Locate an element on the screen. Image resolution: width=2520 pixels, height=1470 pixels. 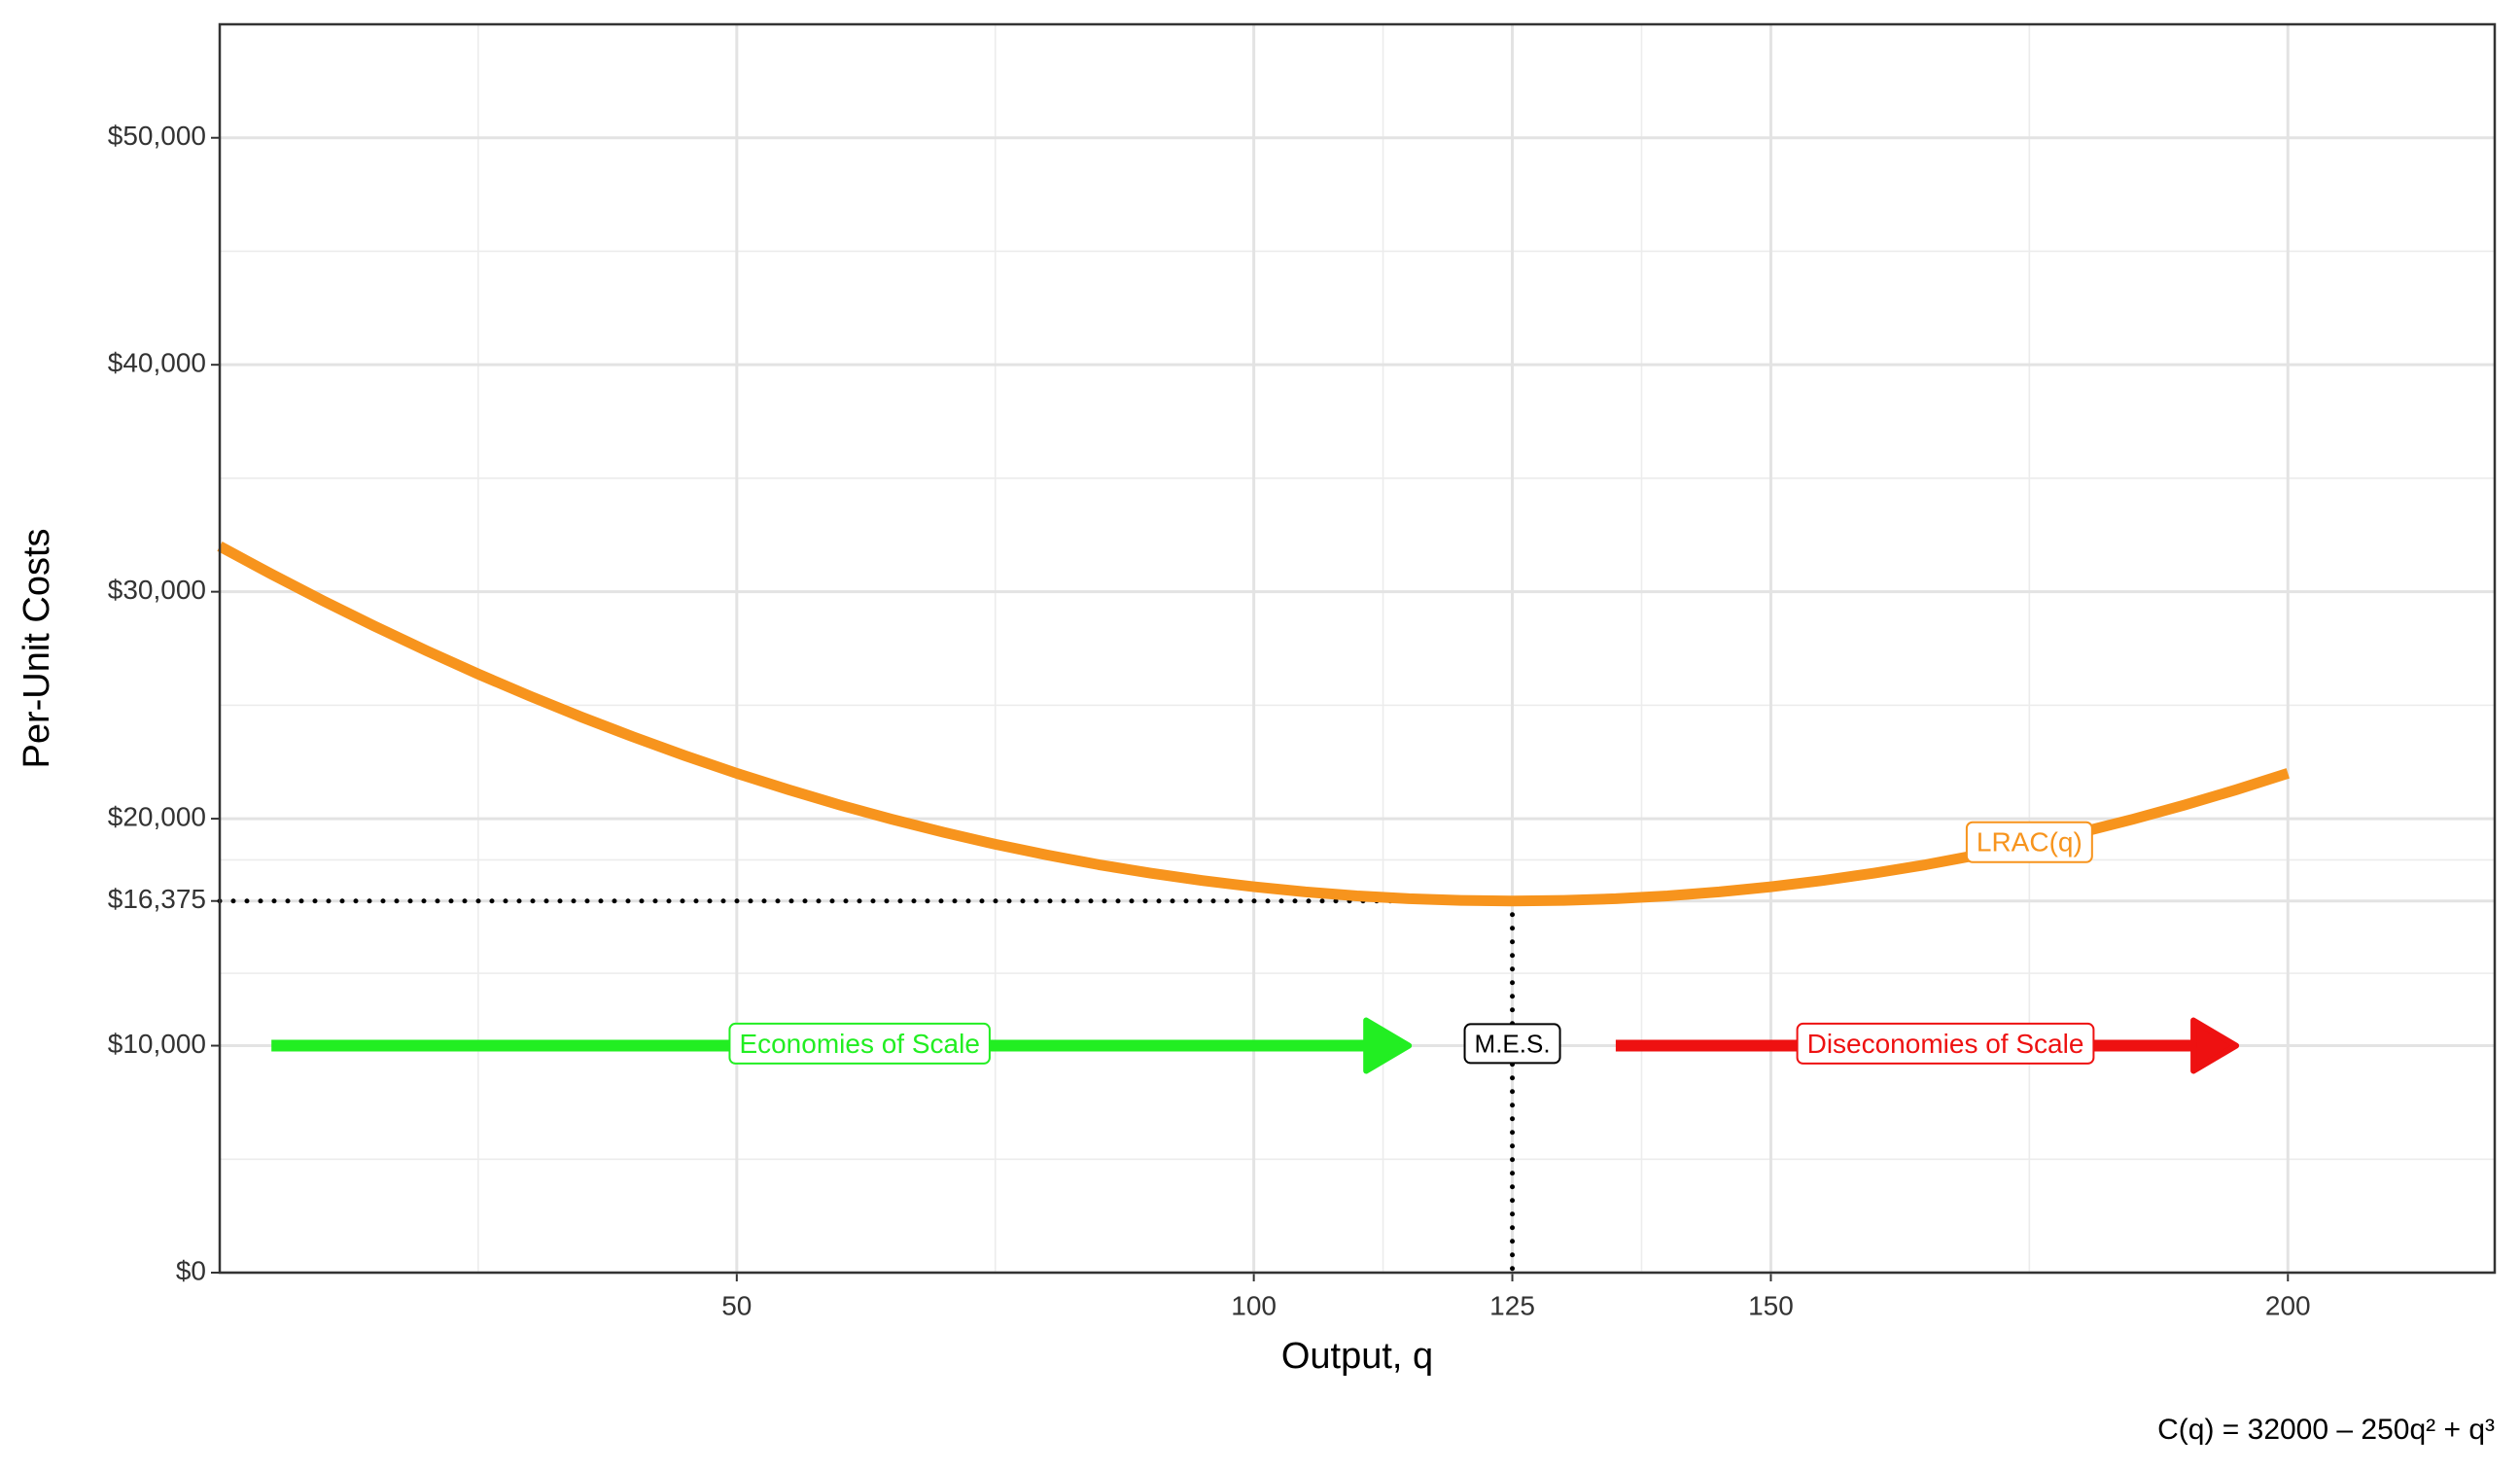
y-tick-label: $20,000 is located at coordinates (157, 816).